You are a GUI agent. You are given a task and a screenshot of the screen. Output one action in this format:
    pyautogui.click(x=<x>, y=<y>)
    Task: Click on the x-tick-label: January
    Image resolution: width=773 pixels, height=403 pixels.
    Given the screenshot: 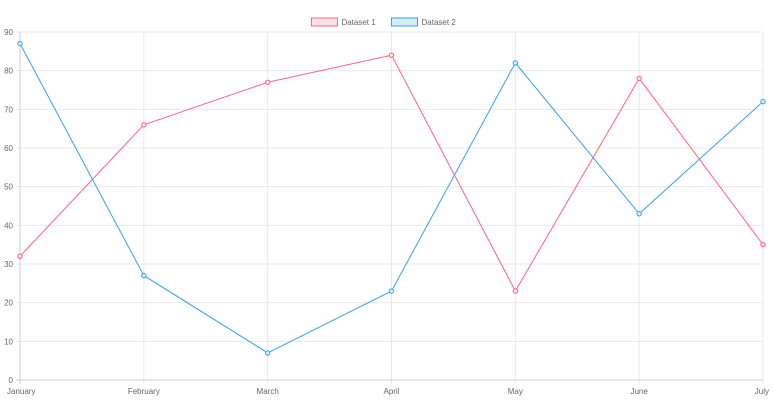 What is the action you would take?
    pyautogui.click(x=21, y=391)
    